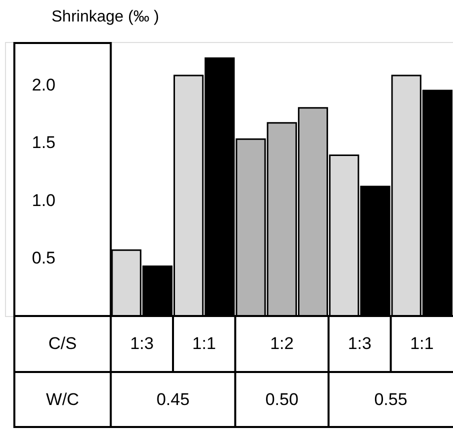 Image resolution: width=453 pixels, height=430 pixels. What do you see at coordinates (281, 399) in the screenshot?
I see `text: 0.50` at bounding box center [281, 399].